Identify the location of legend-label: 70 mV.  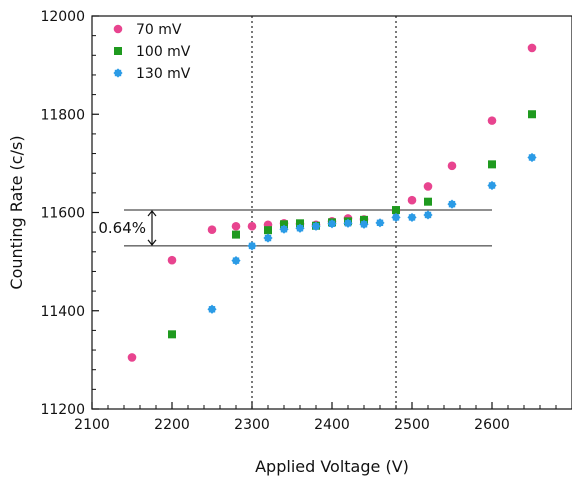
(159, 30).